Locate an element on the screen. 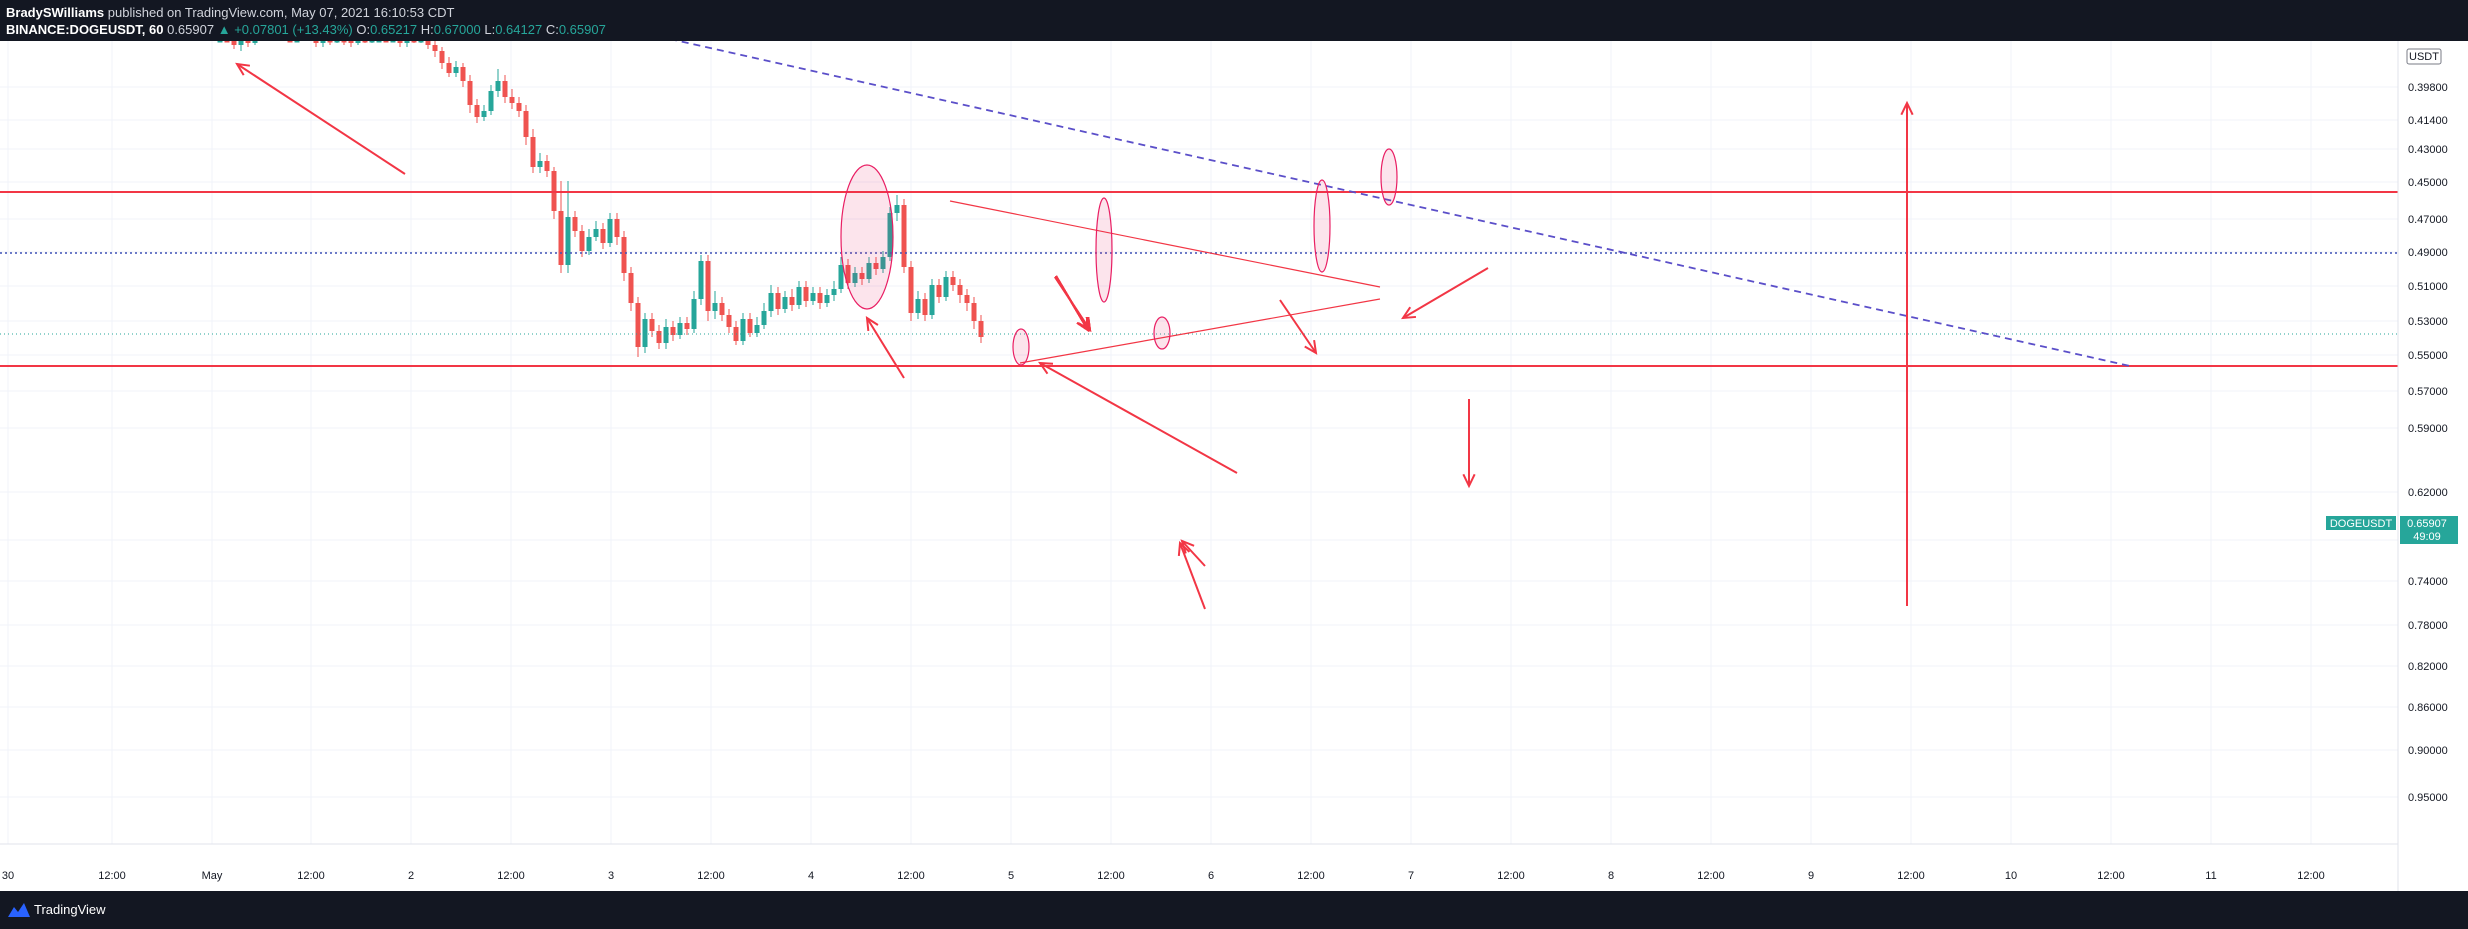  price-tick-label: 0.57000 is located at coordinates (2428, 392).